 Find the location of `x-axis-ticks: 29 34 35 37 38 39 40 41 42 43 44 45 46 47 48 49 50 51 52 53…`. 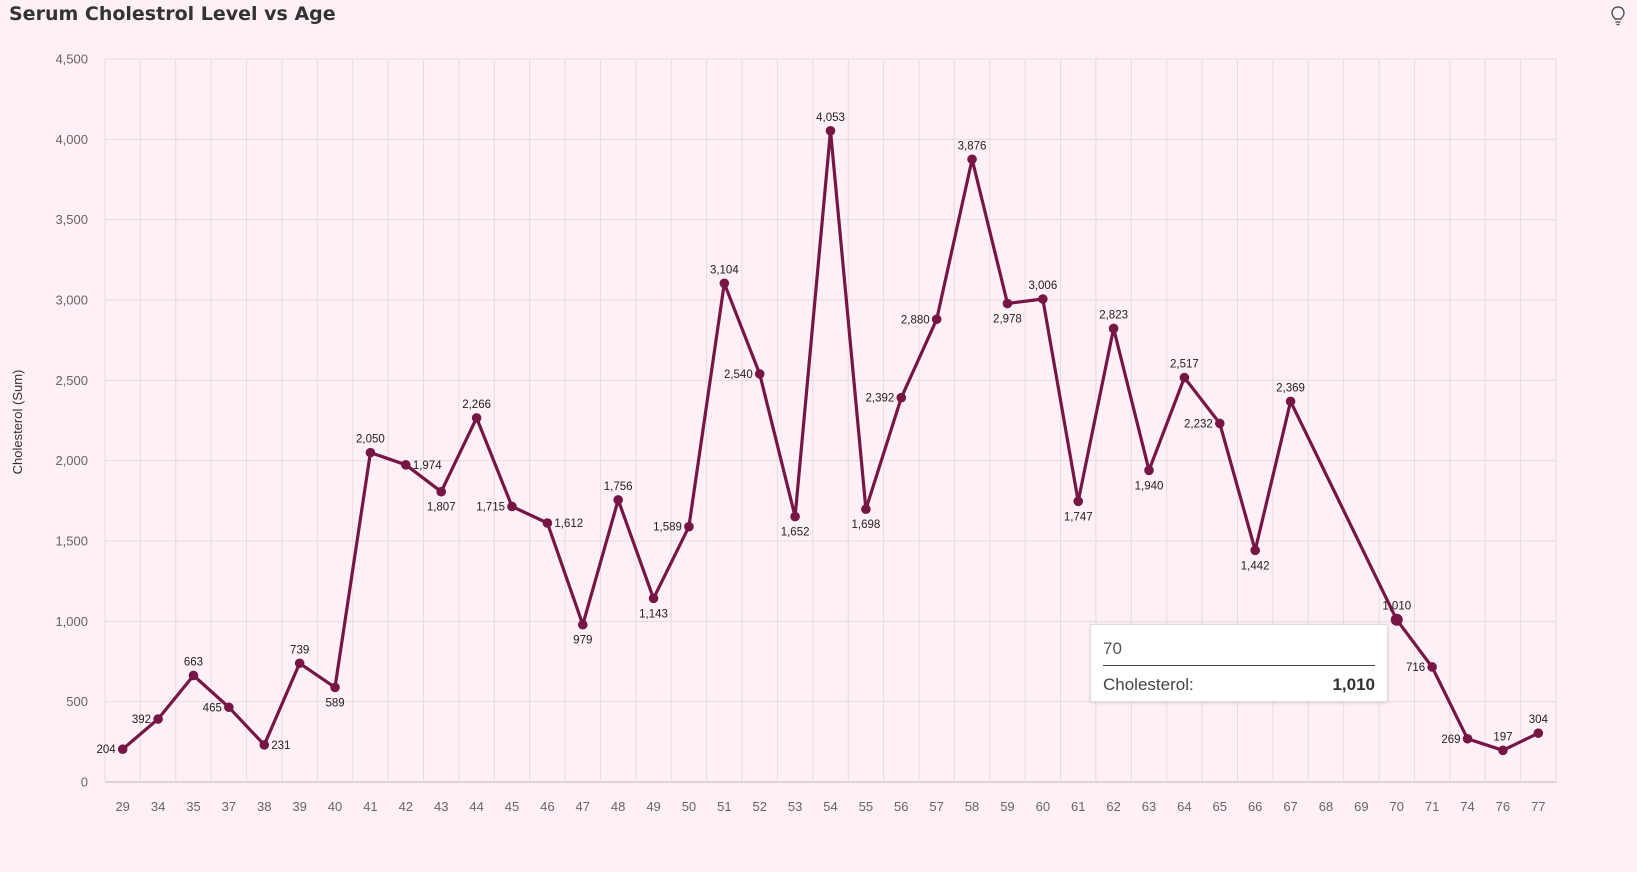

x-axis-ticks: 29 34 35 37 38 39 40 41 42 43 44 45 46 47 48 49 50 51 52 53… is located at coordinates (830, 806).